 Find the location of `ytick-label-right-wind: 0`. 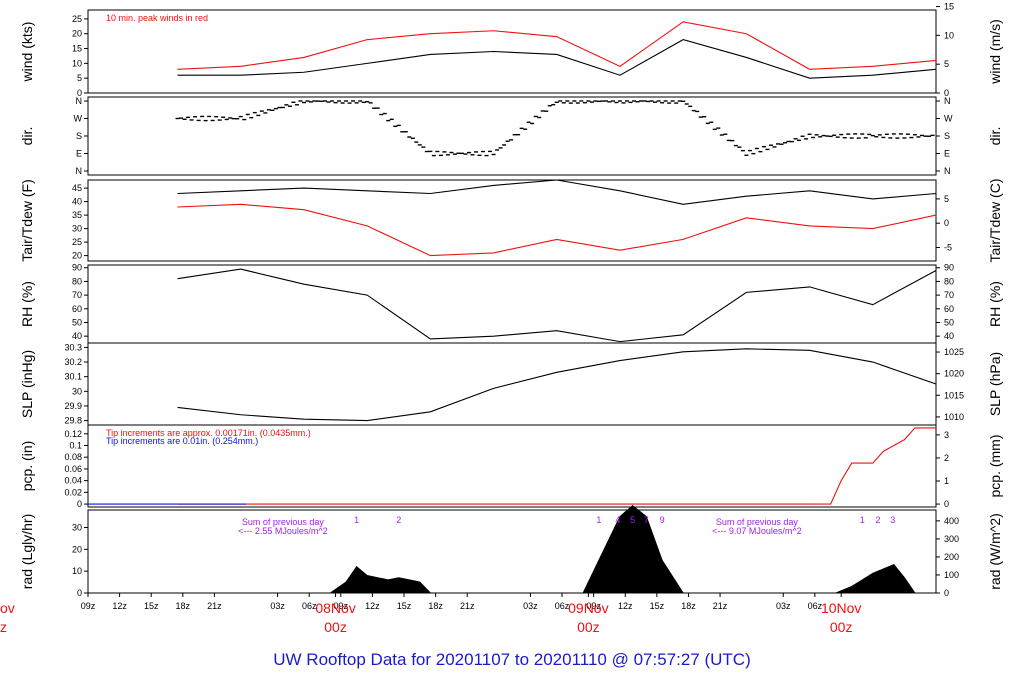

ytick-label-right-wind: 0 is located at coordinates (946, 93).